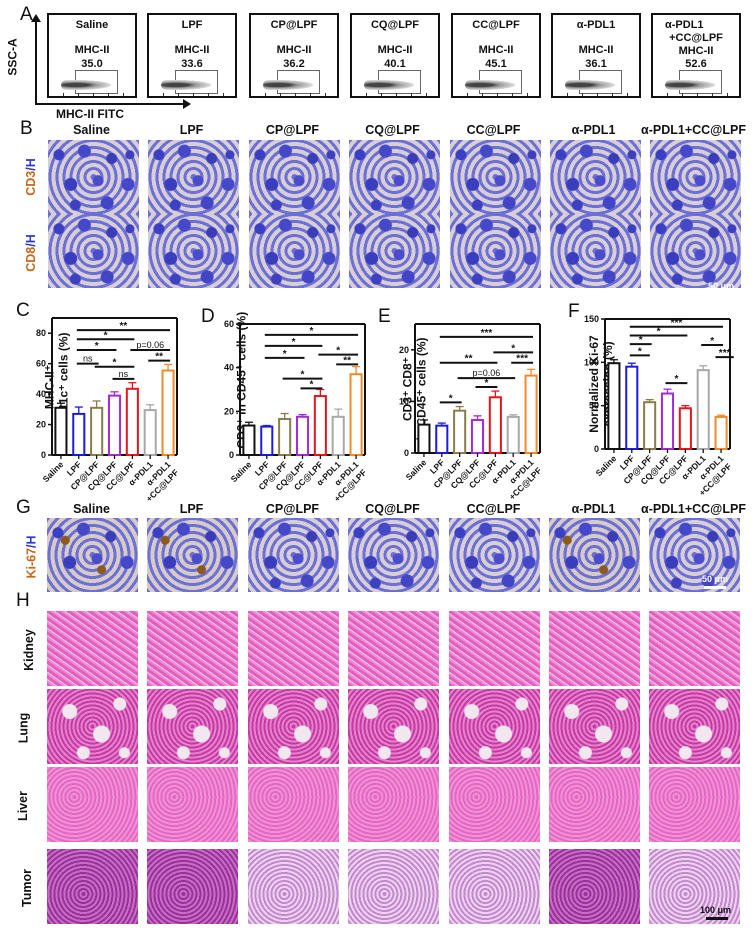 Image resolution: width=756 pixels, height=946 pixels. What do you see at coordinates (192, 25) in the screenshot?
I see `plot-title: LPF` at bounding box center [192, 25].